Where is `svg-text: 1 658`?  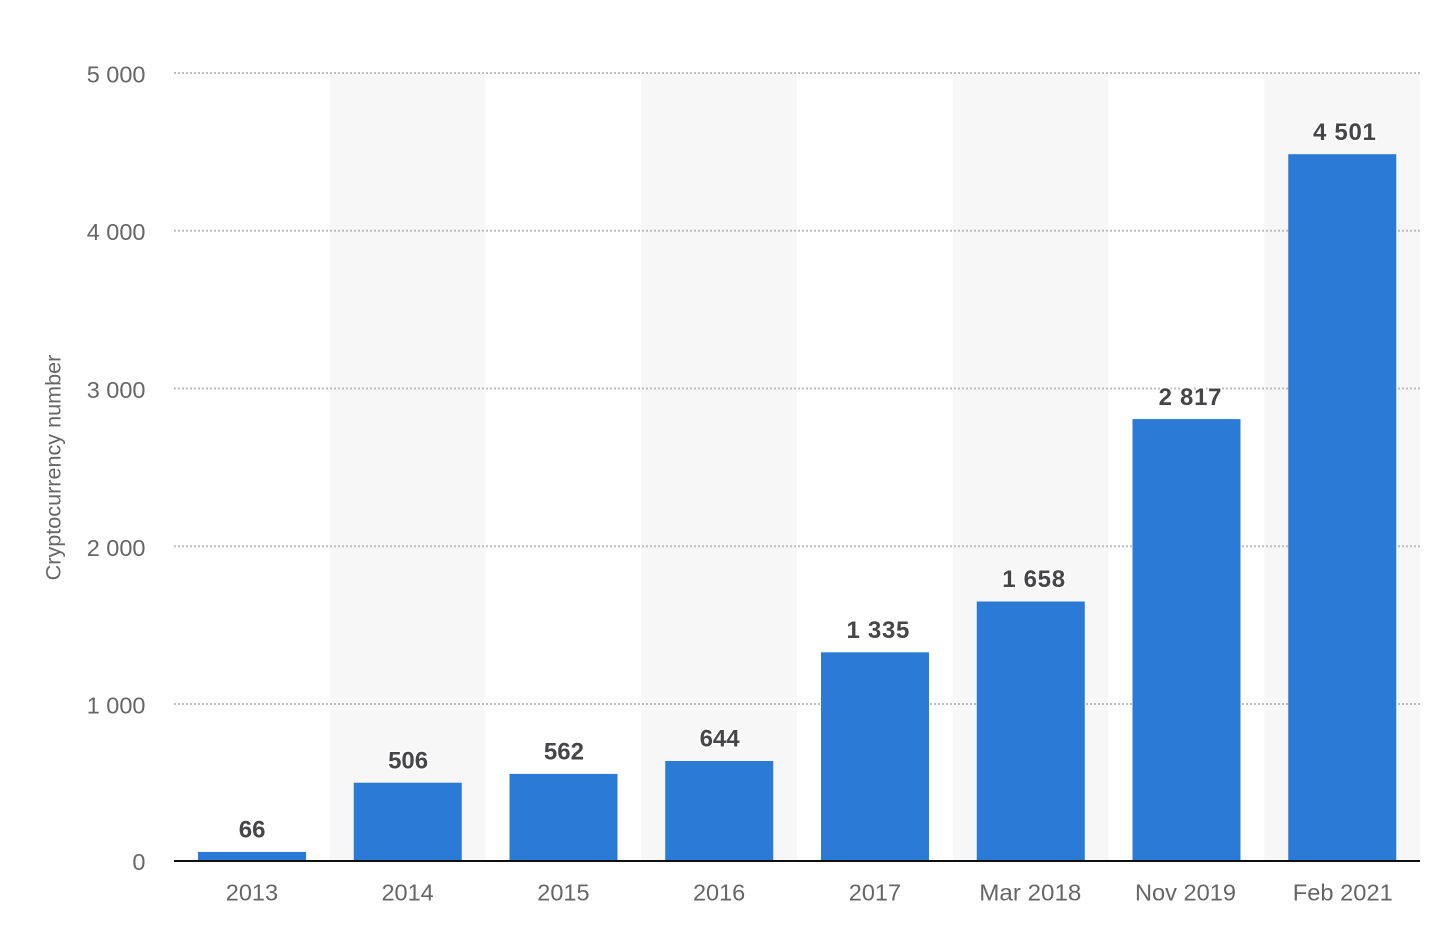
svg-text: 1 658 is located at coordinates (1034, 579).